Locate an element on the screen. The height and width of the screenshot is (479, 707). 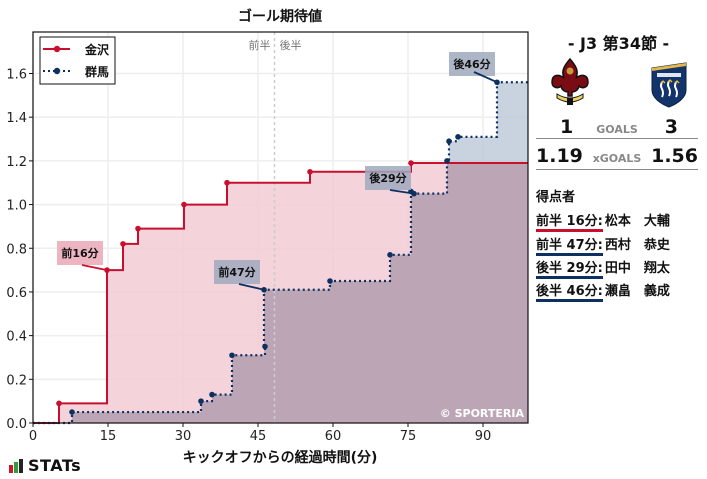
scorer-minute: 前半 47分: is located at coordinates (569, 247).